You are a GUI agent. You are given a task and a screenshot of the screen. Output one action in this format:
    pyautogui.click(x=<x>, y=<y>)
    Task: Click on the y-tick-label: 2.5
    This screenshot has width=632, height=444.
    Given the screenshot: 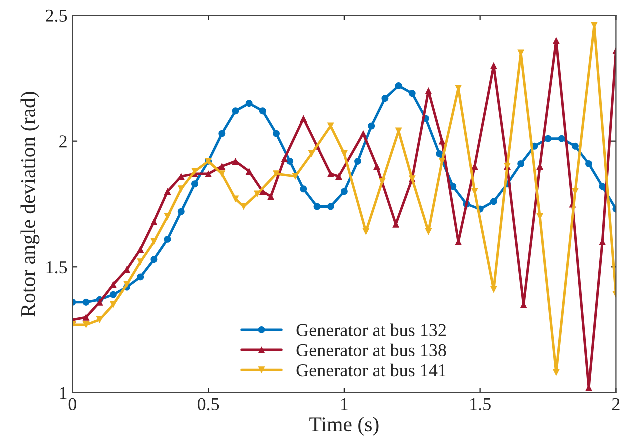 What is the action you would take?
    pyautogui.click(x=57, y=16)
    